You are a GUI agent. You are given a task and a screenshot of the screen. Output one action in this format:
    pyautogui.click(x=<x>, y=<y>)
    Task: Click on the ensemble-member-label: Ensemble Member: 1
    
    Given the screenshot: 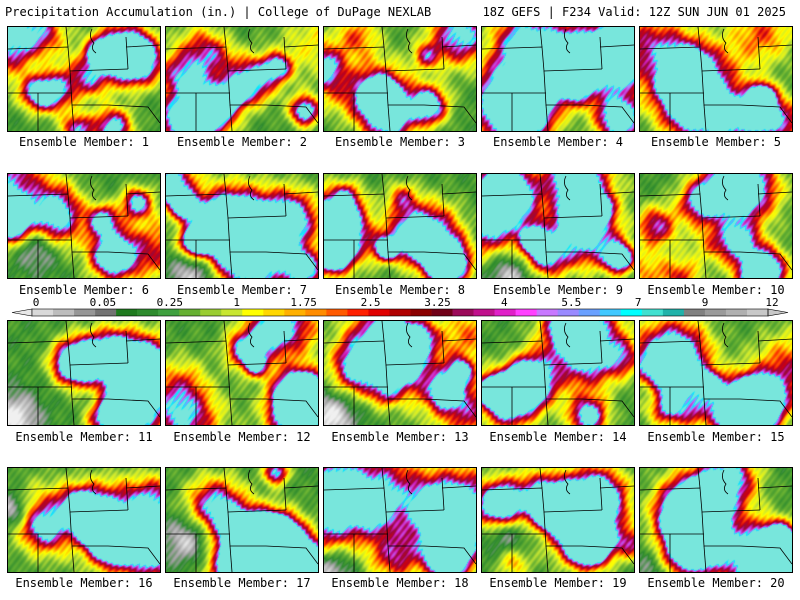 What is the action you would take?
    pyautogui.click(x=84, y=142)
    